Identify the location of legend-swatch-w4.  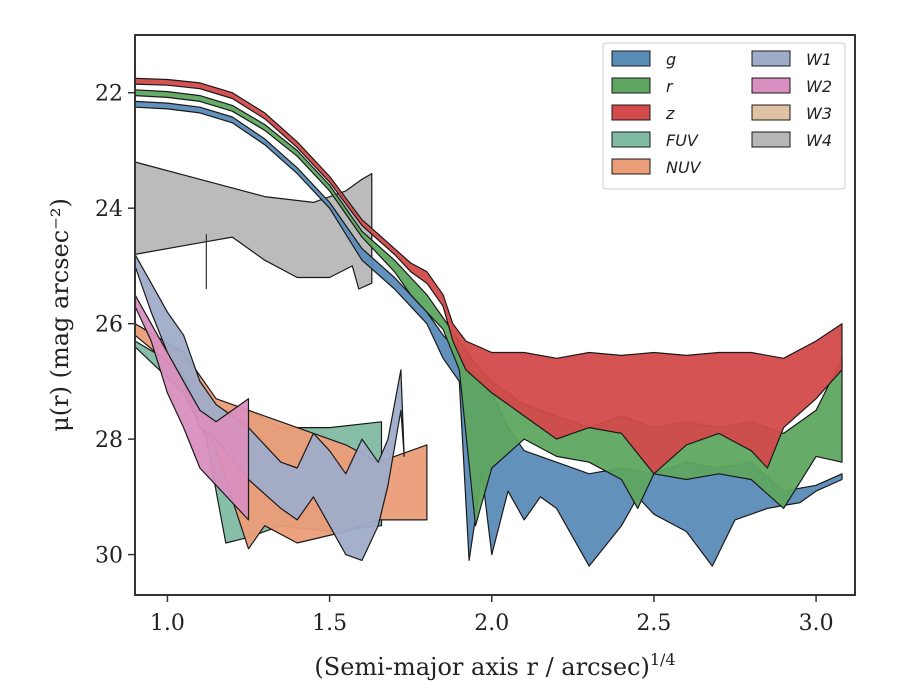
(771, 139).